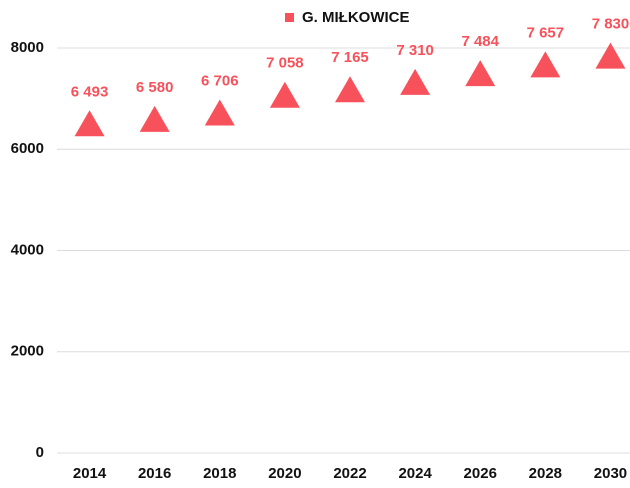 This screenshot has width=630, height=488. I want to click on data-label: 7 657, so click(546, 32).